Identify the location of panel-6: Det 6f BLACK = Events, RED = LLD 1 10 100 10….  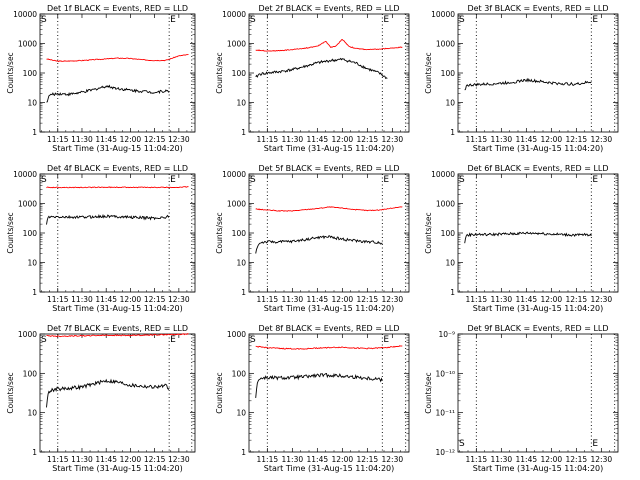
(521, 238).